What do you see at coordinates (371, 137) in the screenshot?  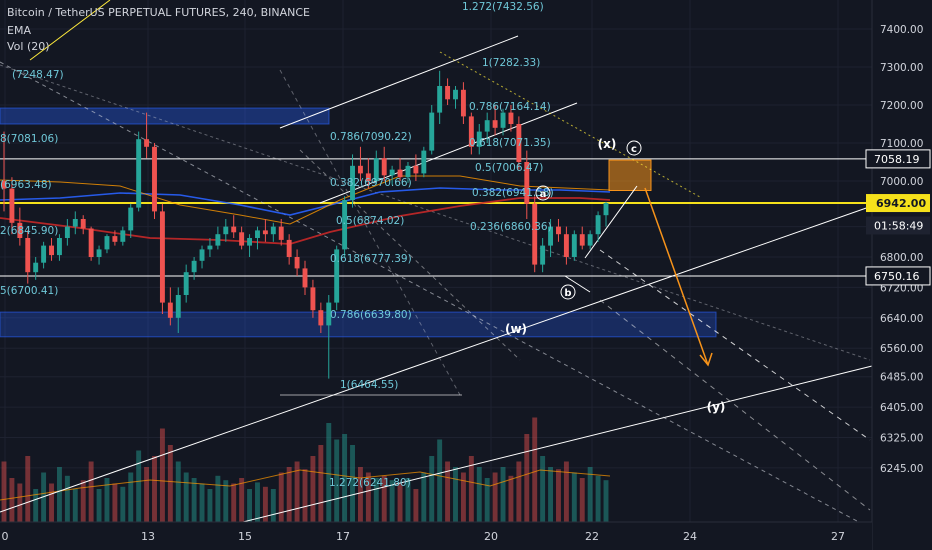 I see `fib-label: 0.786(7090.22)` at bounding box center [371, 137].